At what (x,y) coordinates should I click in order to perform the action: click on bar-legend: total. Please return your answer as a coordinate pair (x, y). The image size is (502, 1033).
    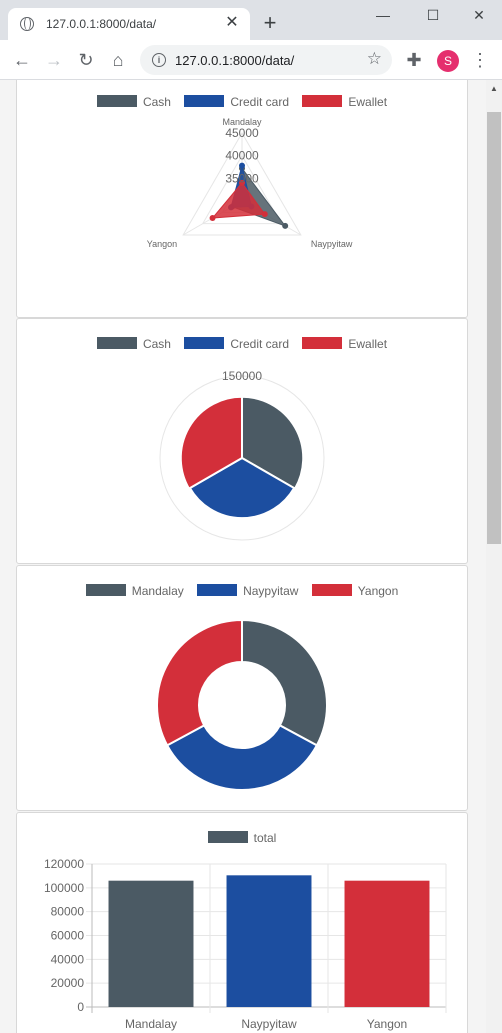
    Looking at the image, I should click on (242, 838).